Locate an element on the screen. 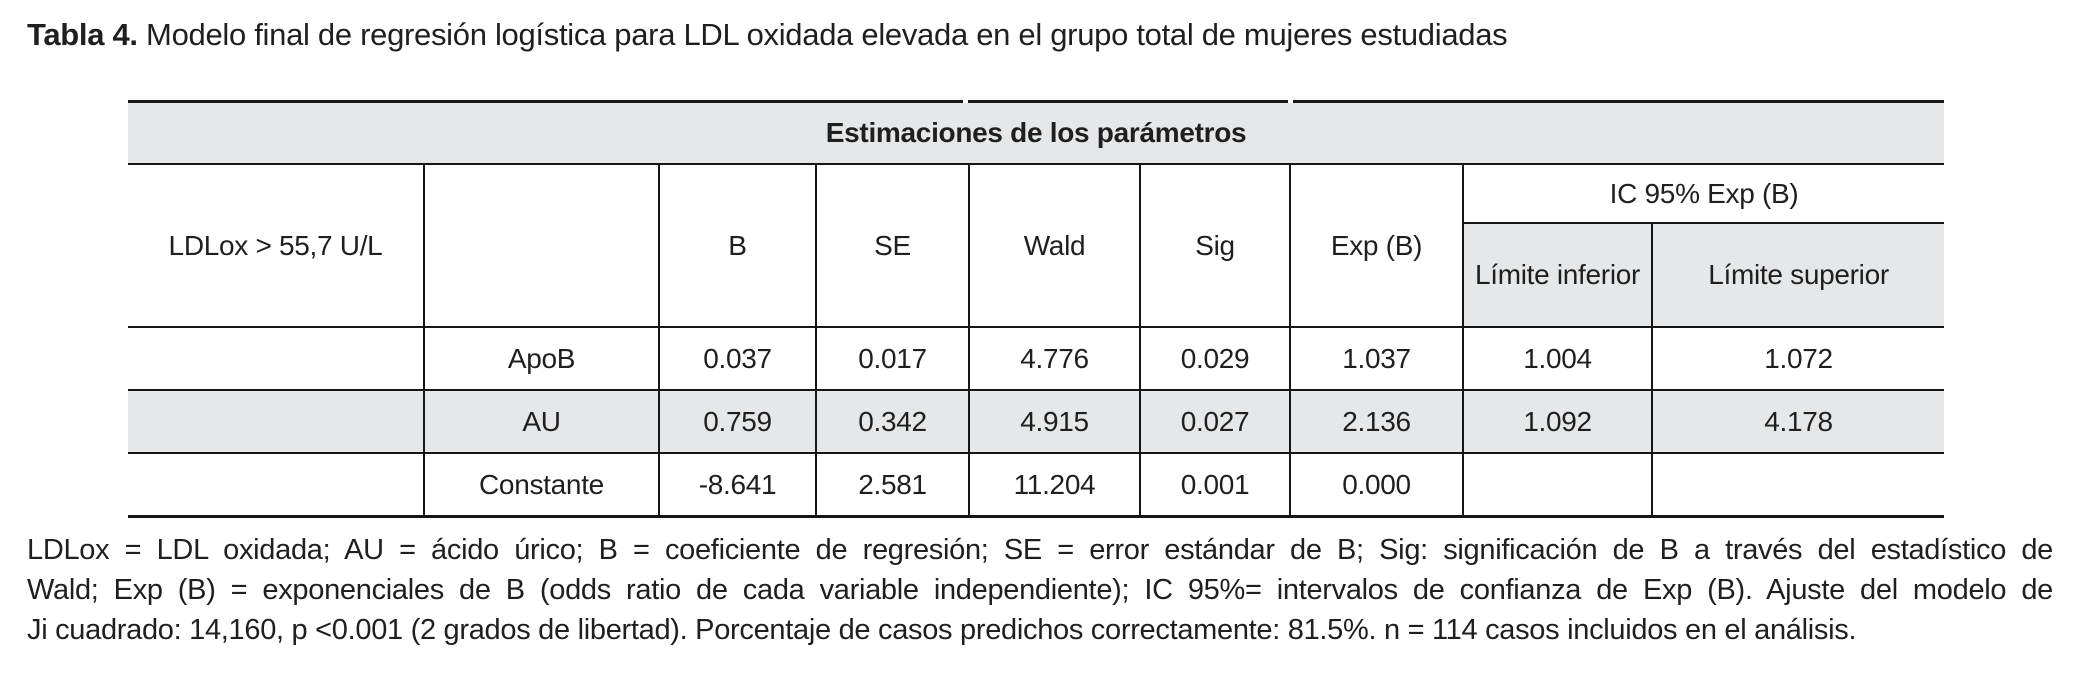 The height and width of the screenshot is (679, 2079). variable-header-cell-empty is located at coordinates (541, 245).